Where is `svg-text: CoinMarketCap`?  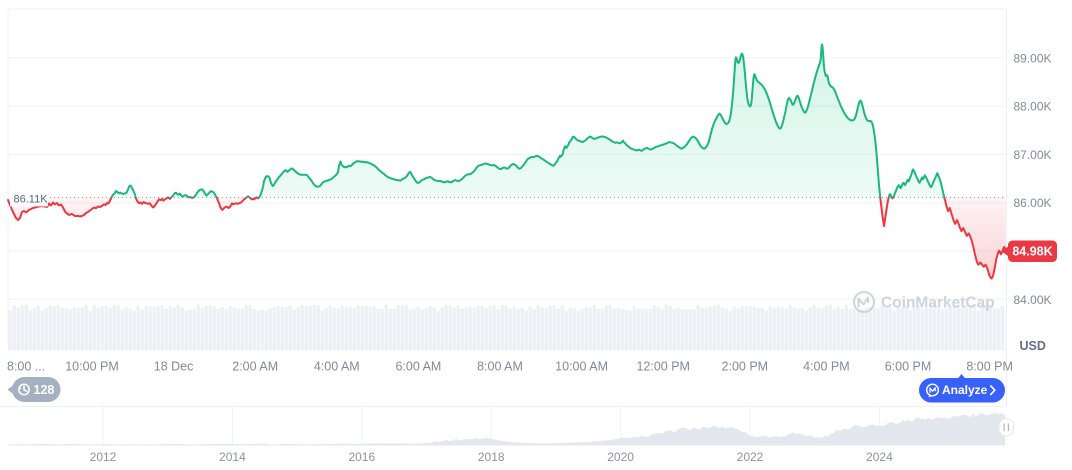 svg-text: CoinMarketCap is located at coordinates (938, 303).